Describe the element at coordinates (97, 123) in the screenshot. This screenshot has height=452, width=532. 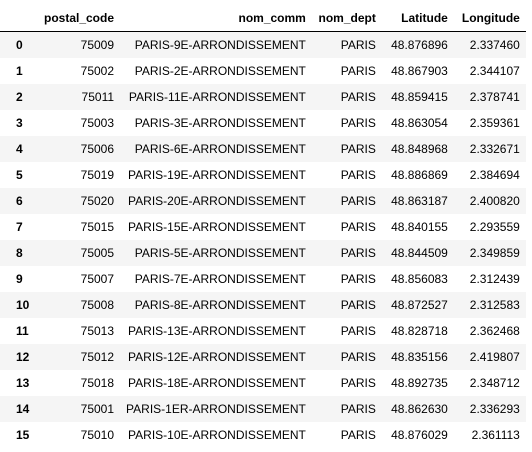
I see `cell-postal-code: 75003` at that location.